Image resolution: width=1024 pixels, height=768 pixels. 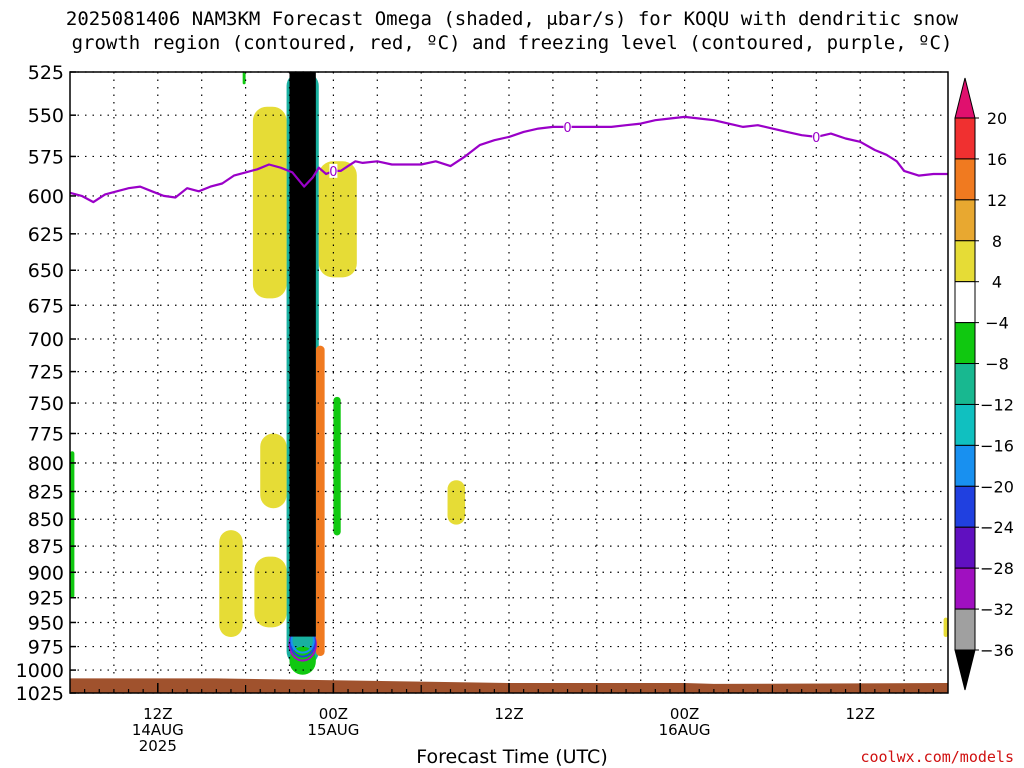 What do you see at coordinates (997, 527) in the screenshot?
I see `colorbar-label: −24` at bounding box center [997, 527].